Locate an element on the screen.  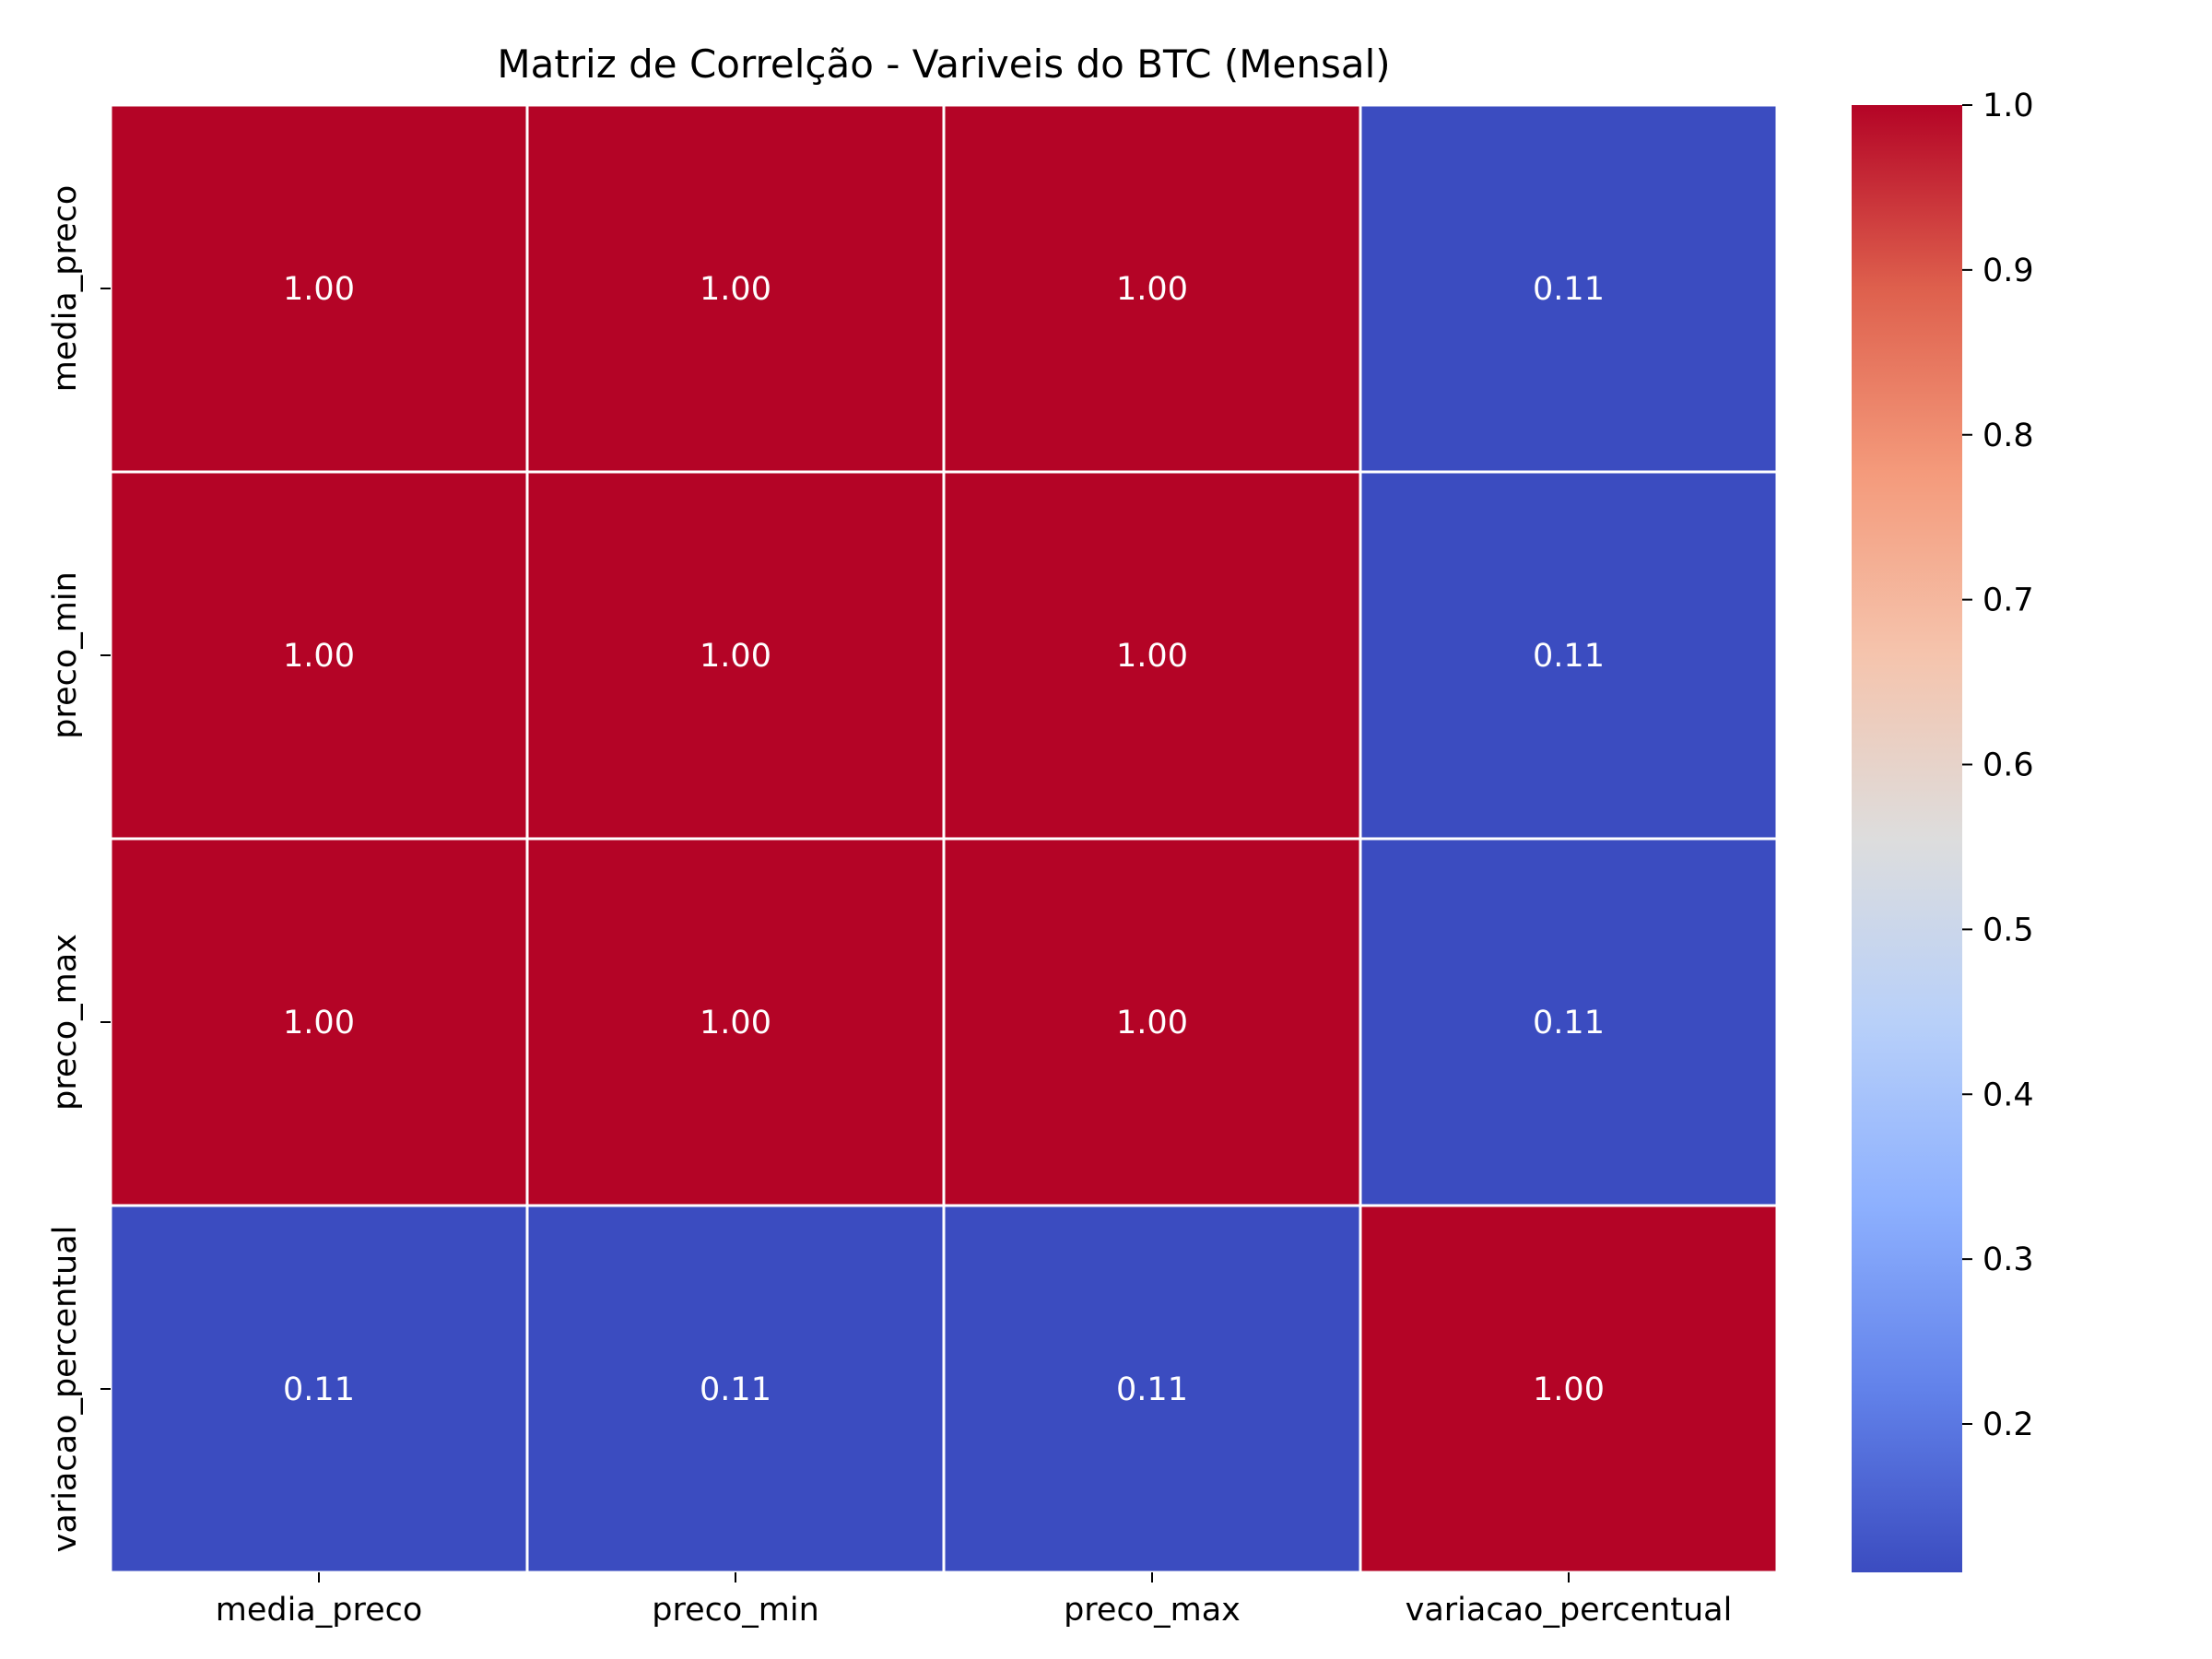
cell-value-label-r3-c2: 0.11 is located at coordinates (1152, 1389).